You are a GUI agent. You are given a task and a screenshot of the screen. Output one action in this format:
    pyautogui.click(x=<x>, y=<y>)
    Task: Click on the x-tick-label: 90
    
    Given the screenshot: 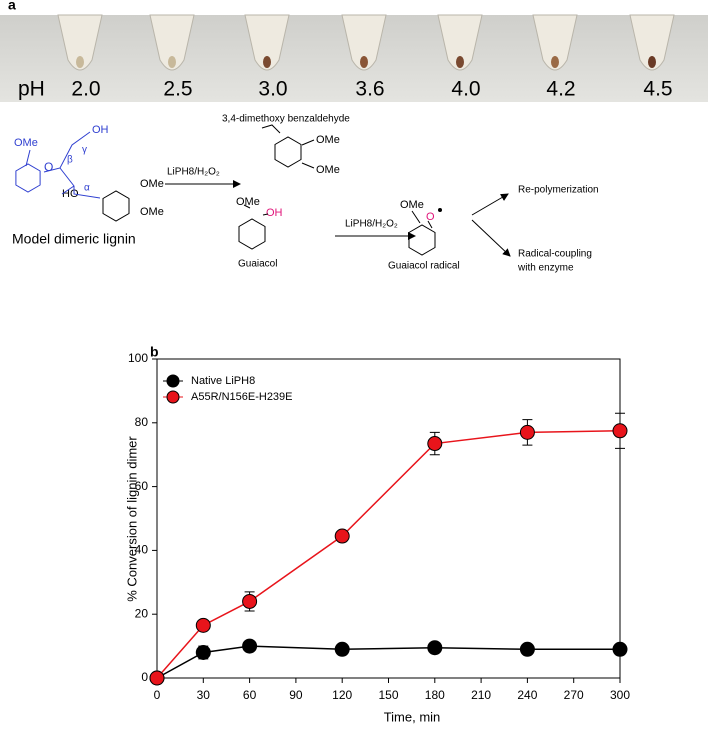 What is the action you would take?
    pyautogui.click(x=296, y=695)
    